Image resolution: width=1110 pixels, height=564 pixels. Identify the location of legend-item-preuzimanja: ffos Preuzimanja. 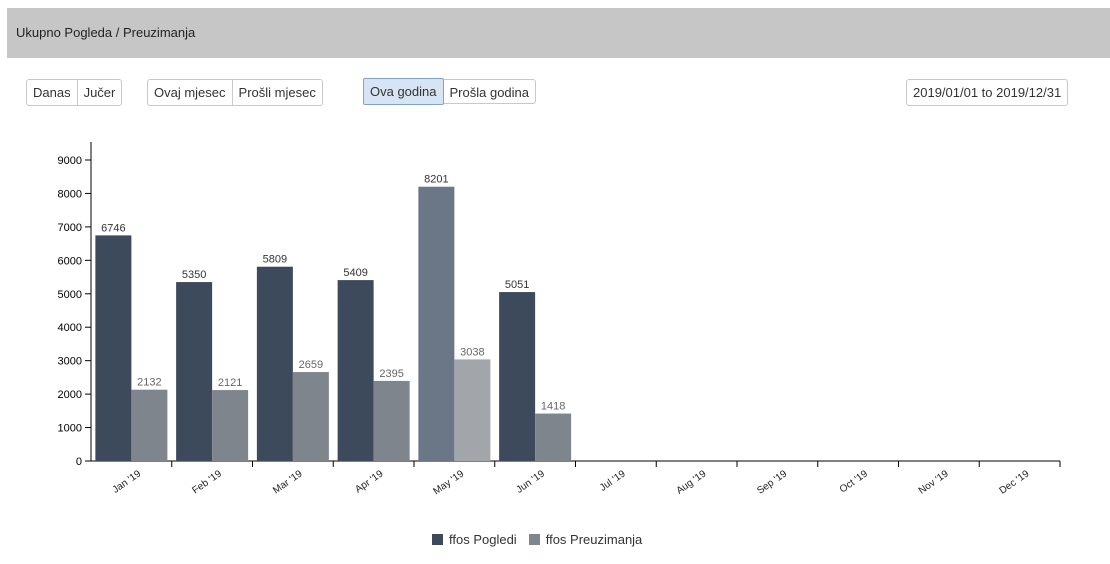
(585, 539).